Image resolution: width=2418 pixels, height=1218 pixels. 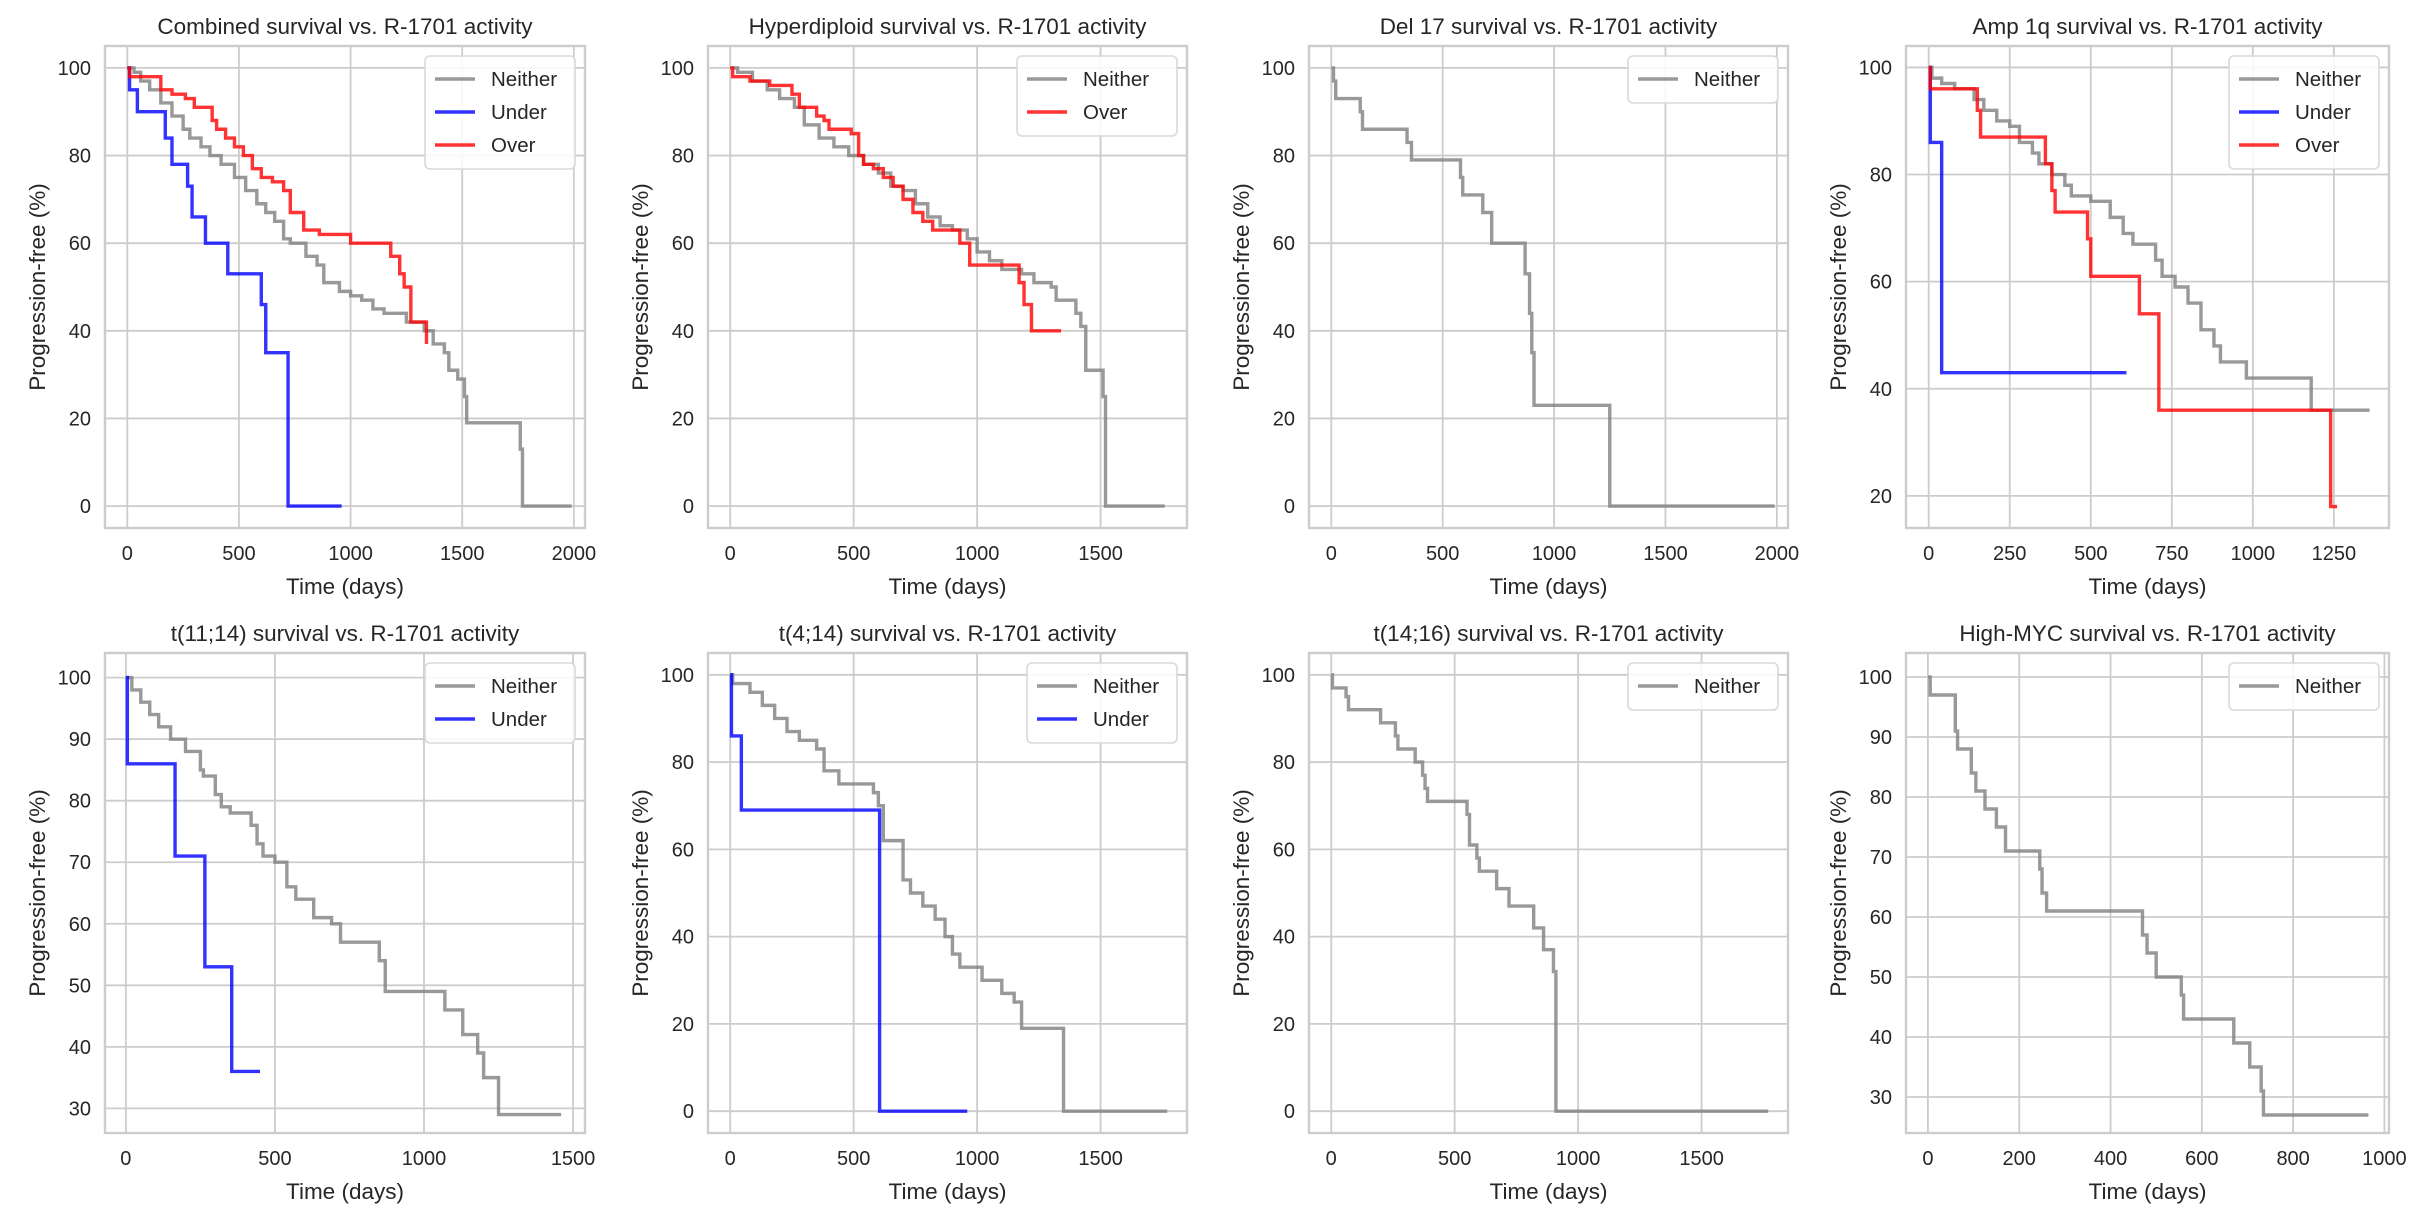 What do you see at coordinates (345, 633) in the screenshot?
I see `subplot-title: t(11;14) survival vs. R-1701 activity` at bounding box center [345, 633].